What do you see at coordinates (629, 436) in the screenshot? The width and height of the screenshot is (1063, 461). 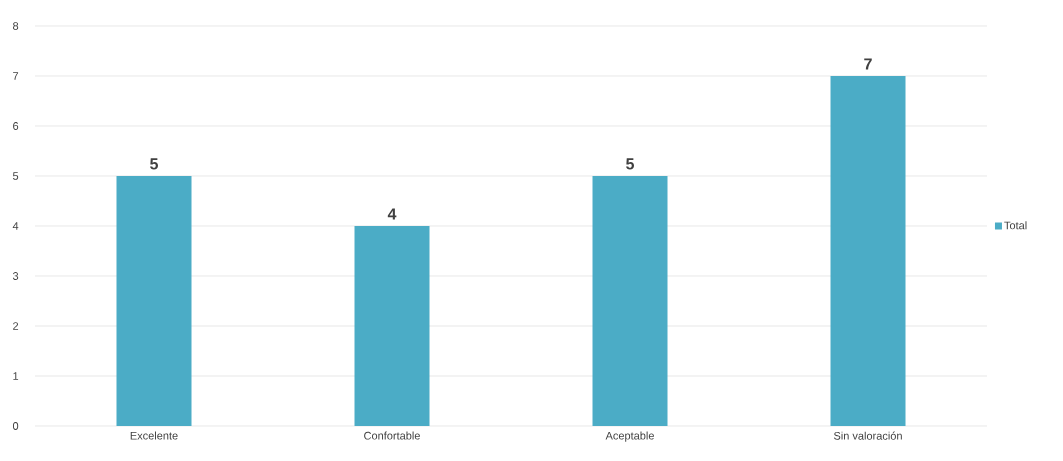 I see `x-tick-label: Aceptable` at bounding box center [629, 436].